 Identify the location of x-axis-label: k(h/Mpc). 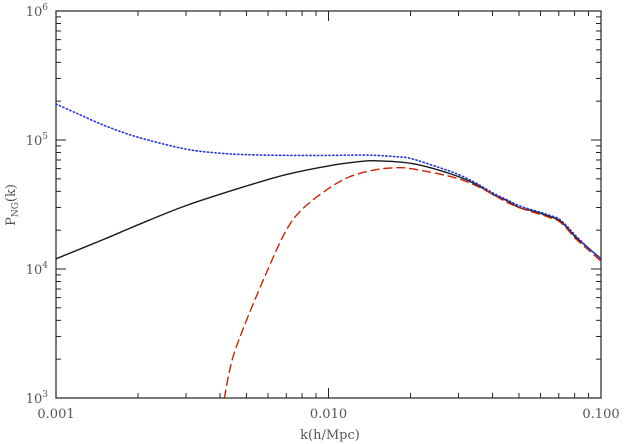
(330, 435).